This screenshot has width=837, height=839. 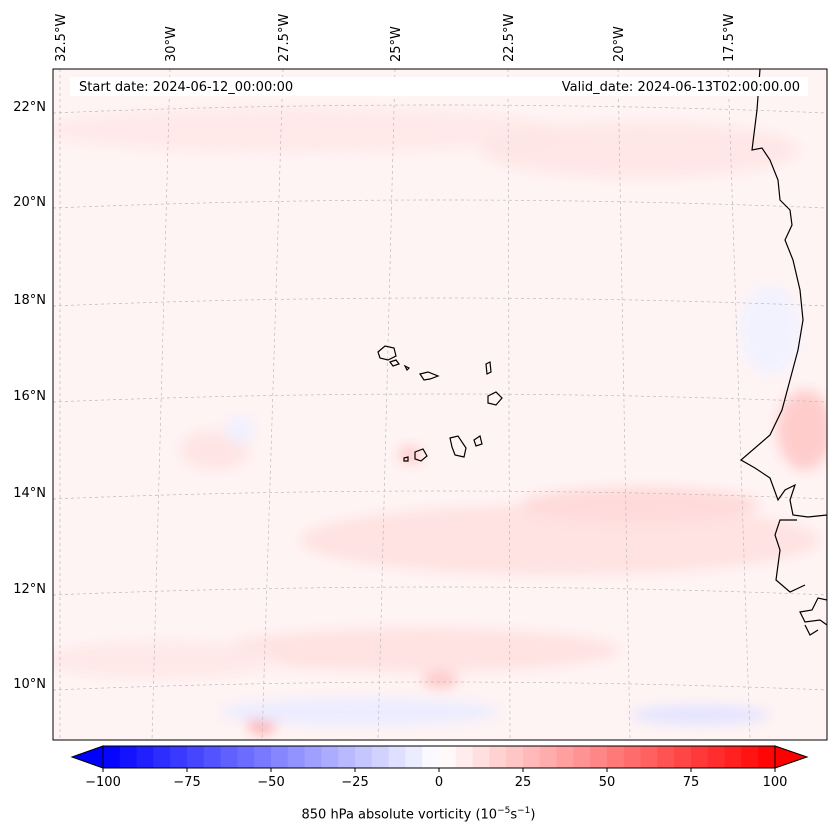 I want to click on colorbar-tick-label: −25, so click(x=354, y=782).